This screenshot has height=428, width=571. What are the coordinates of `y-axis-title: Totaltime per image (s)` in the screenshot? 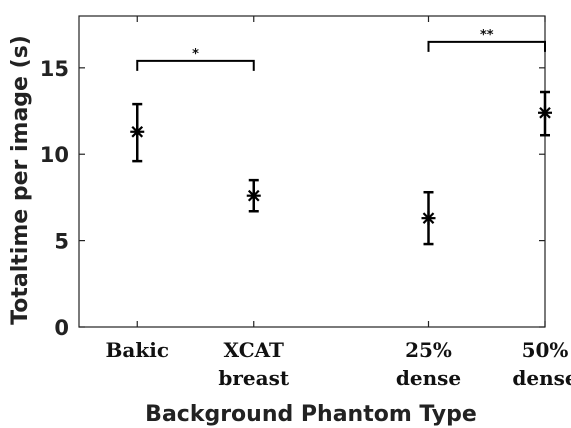 It's located at (20, 180).